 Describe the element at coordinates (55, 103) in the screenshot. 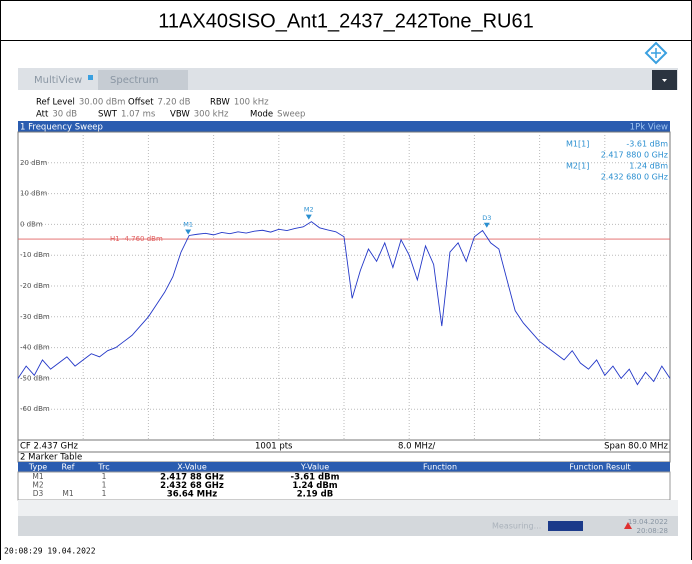

I see `setting-key: Ref Level` at that location.